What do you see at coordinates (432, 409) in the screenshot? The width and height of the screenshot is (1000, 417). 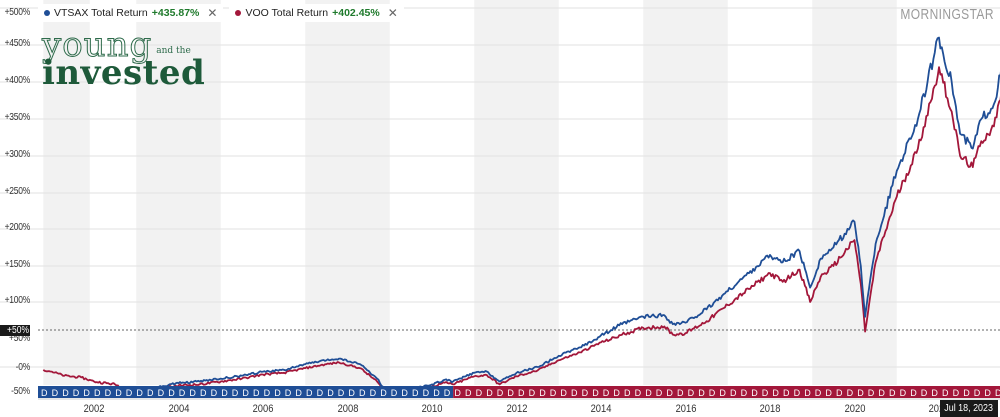 I see `x-tick-label: 2010` at bounding box center [432, 409].